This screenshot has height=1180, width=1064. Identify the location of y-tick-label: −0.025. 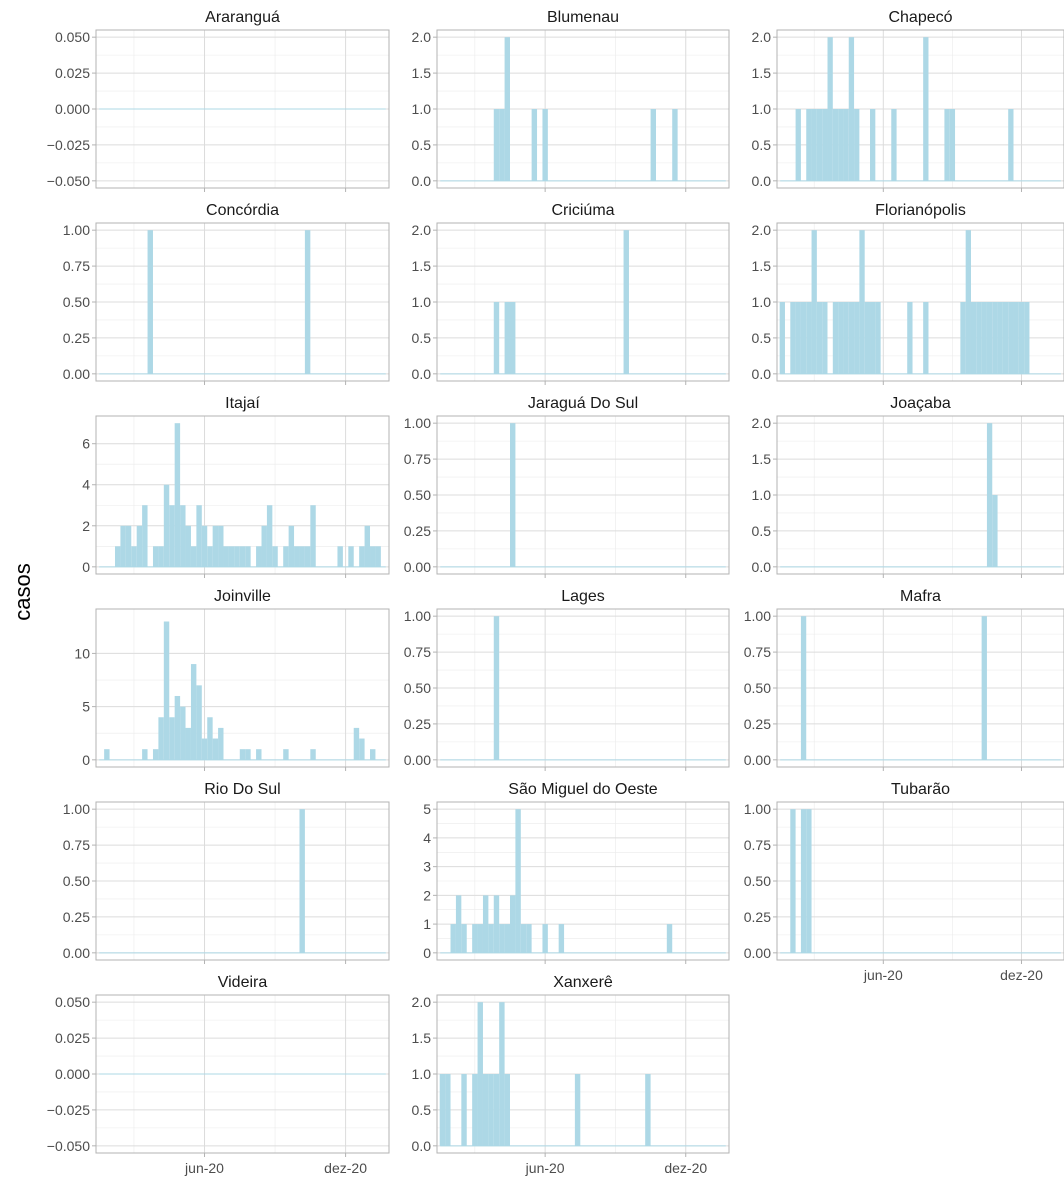
(68, 1110).